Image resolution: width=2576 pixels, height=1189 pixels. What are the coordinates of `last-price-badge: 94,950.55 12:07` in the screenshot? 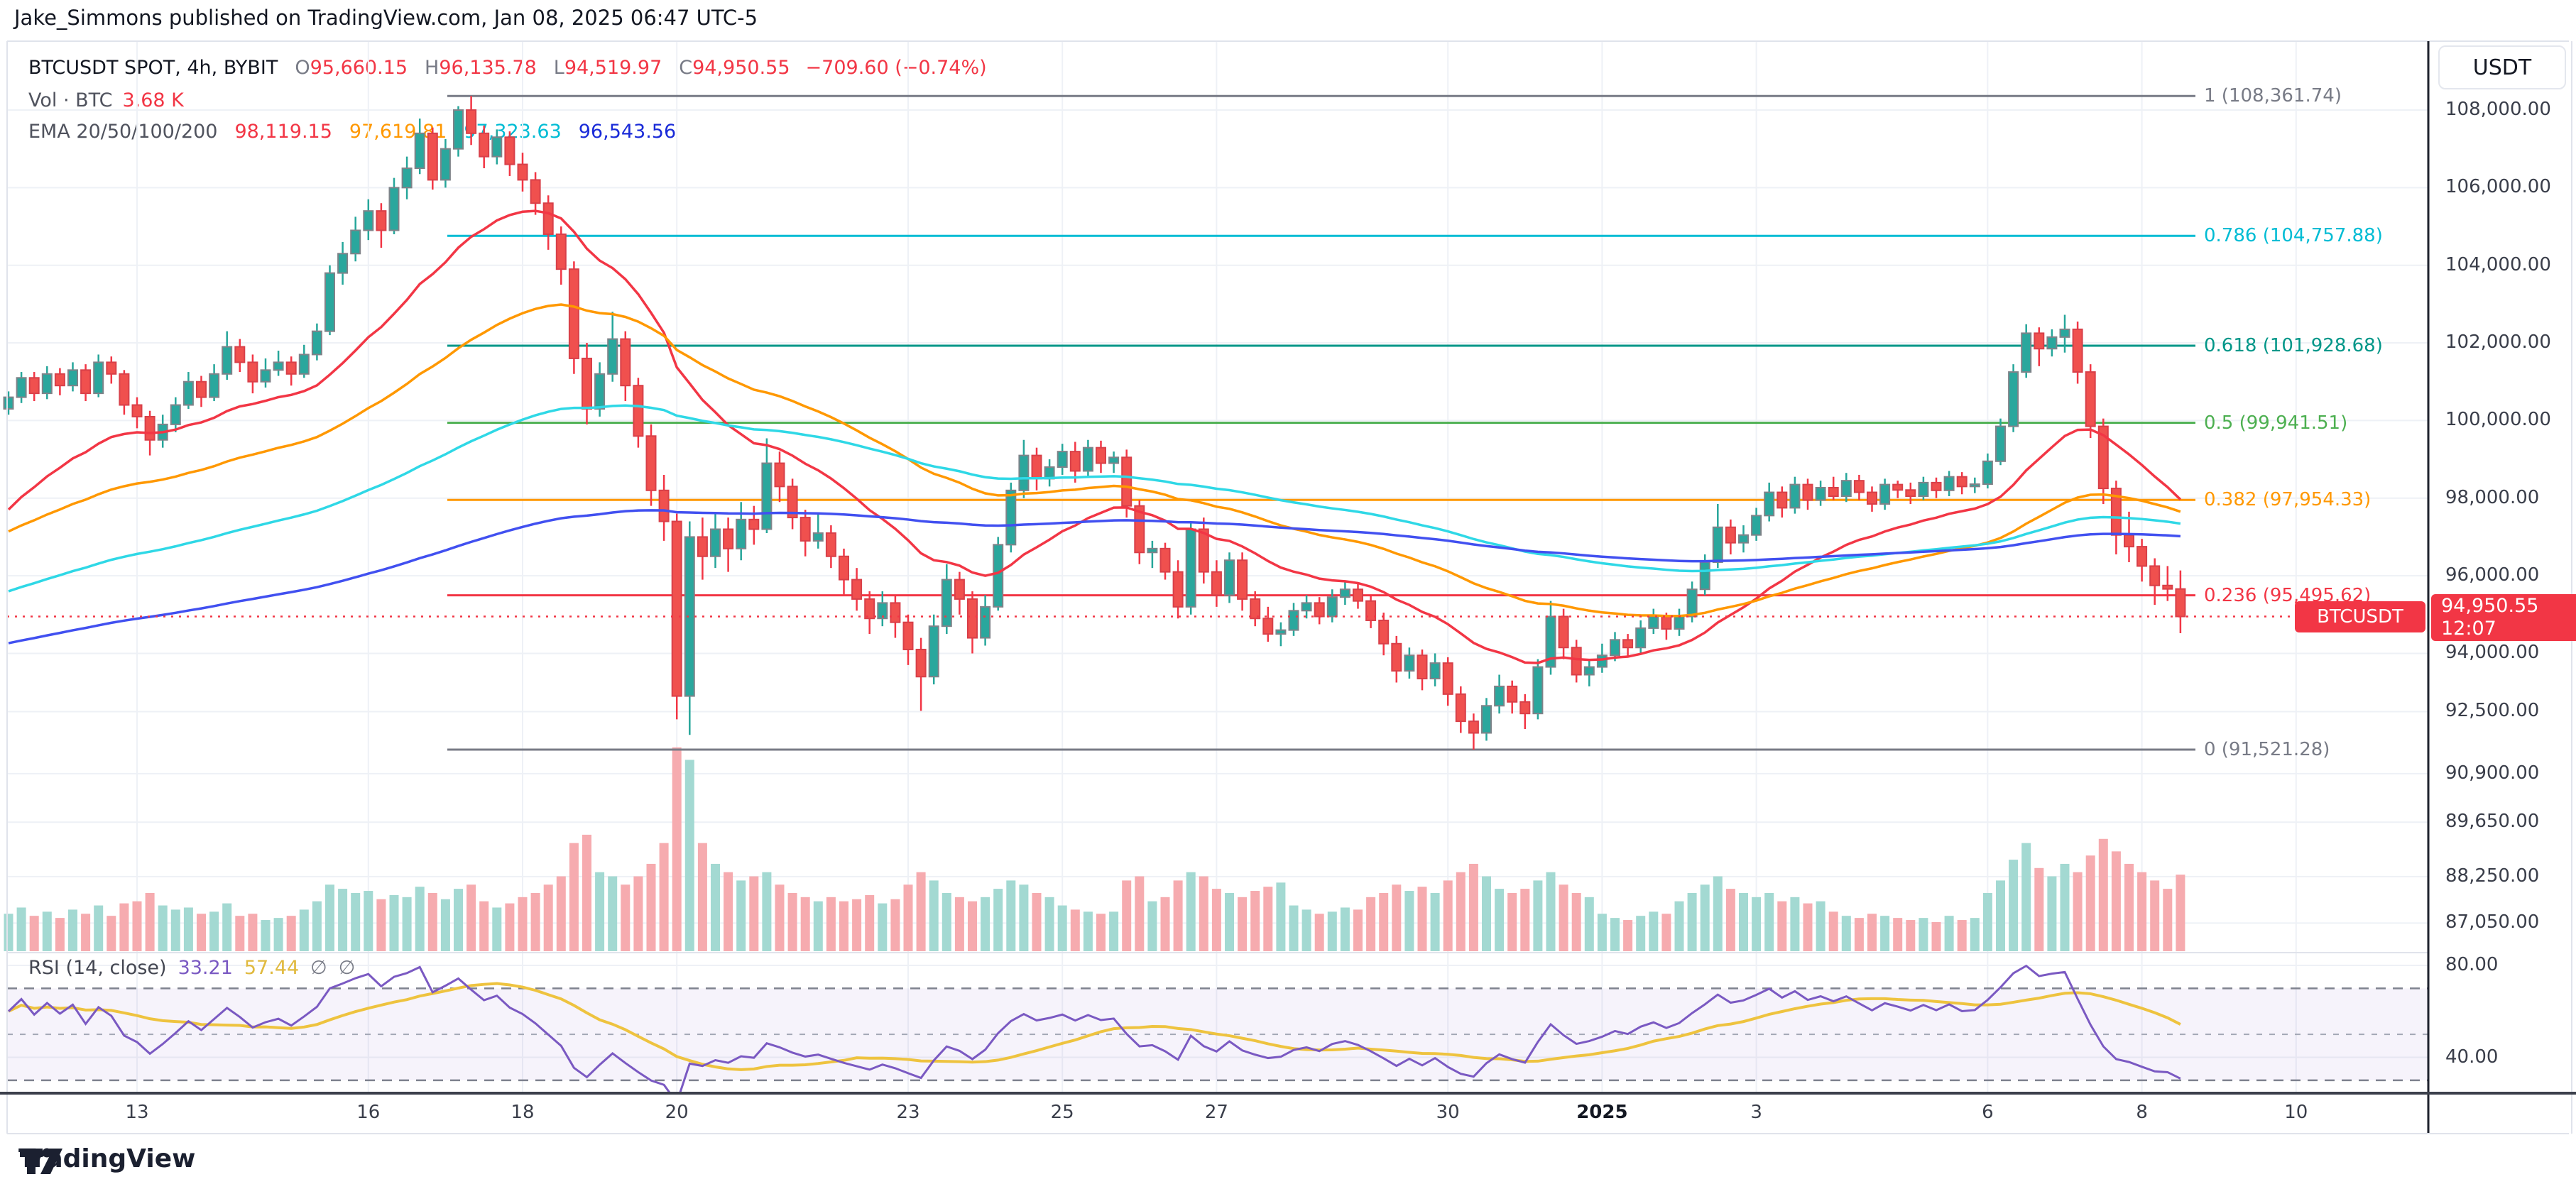 It's located at (2503, 617).